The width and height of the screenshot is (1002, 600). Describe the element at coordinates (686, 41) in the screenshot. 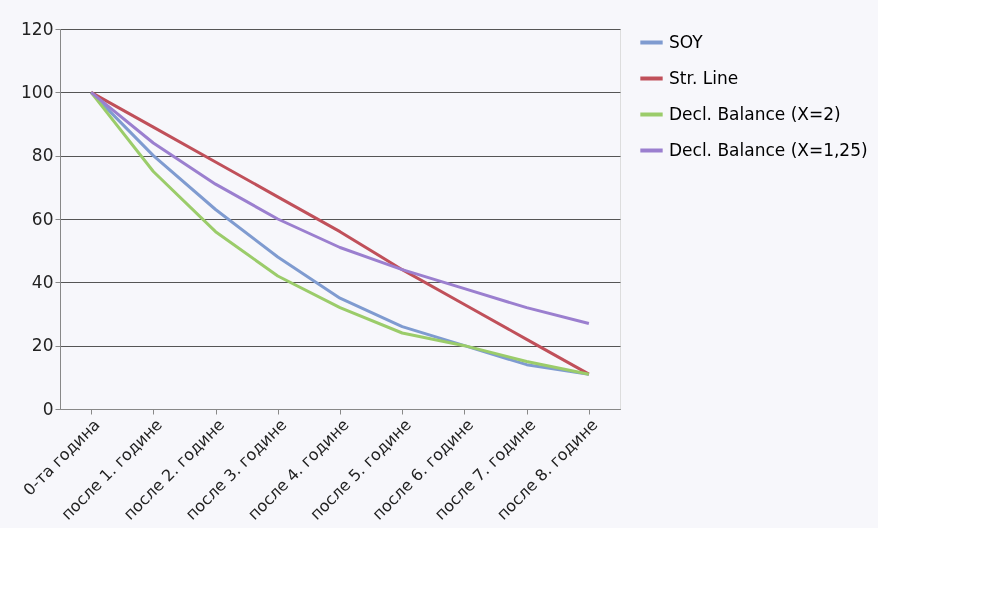

I see `legend-label: SOY` at that location.